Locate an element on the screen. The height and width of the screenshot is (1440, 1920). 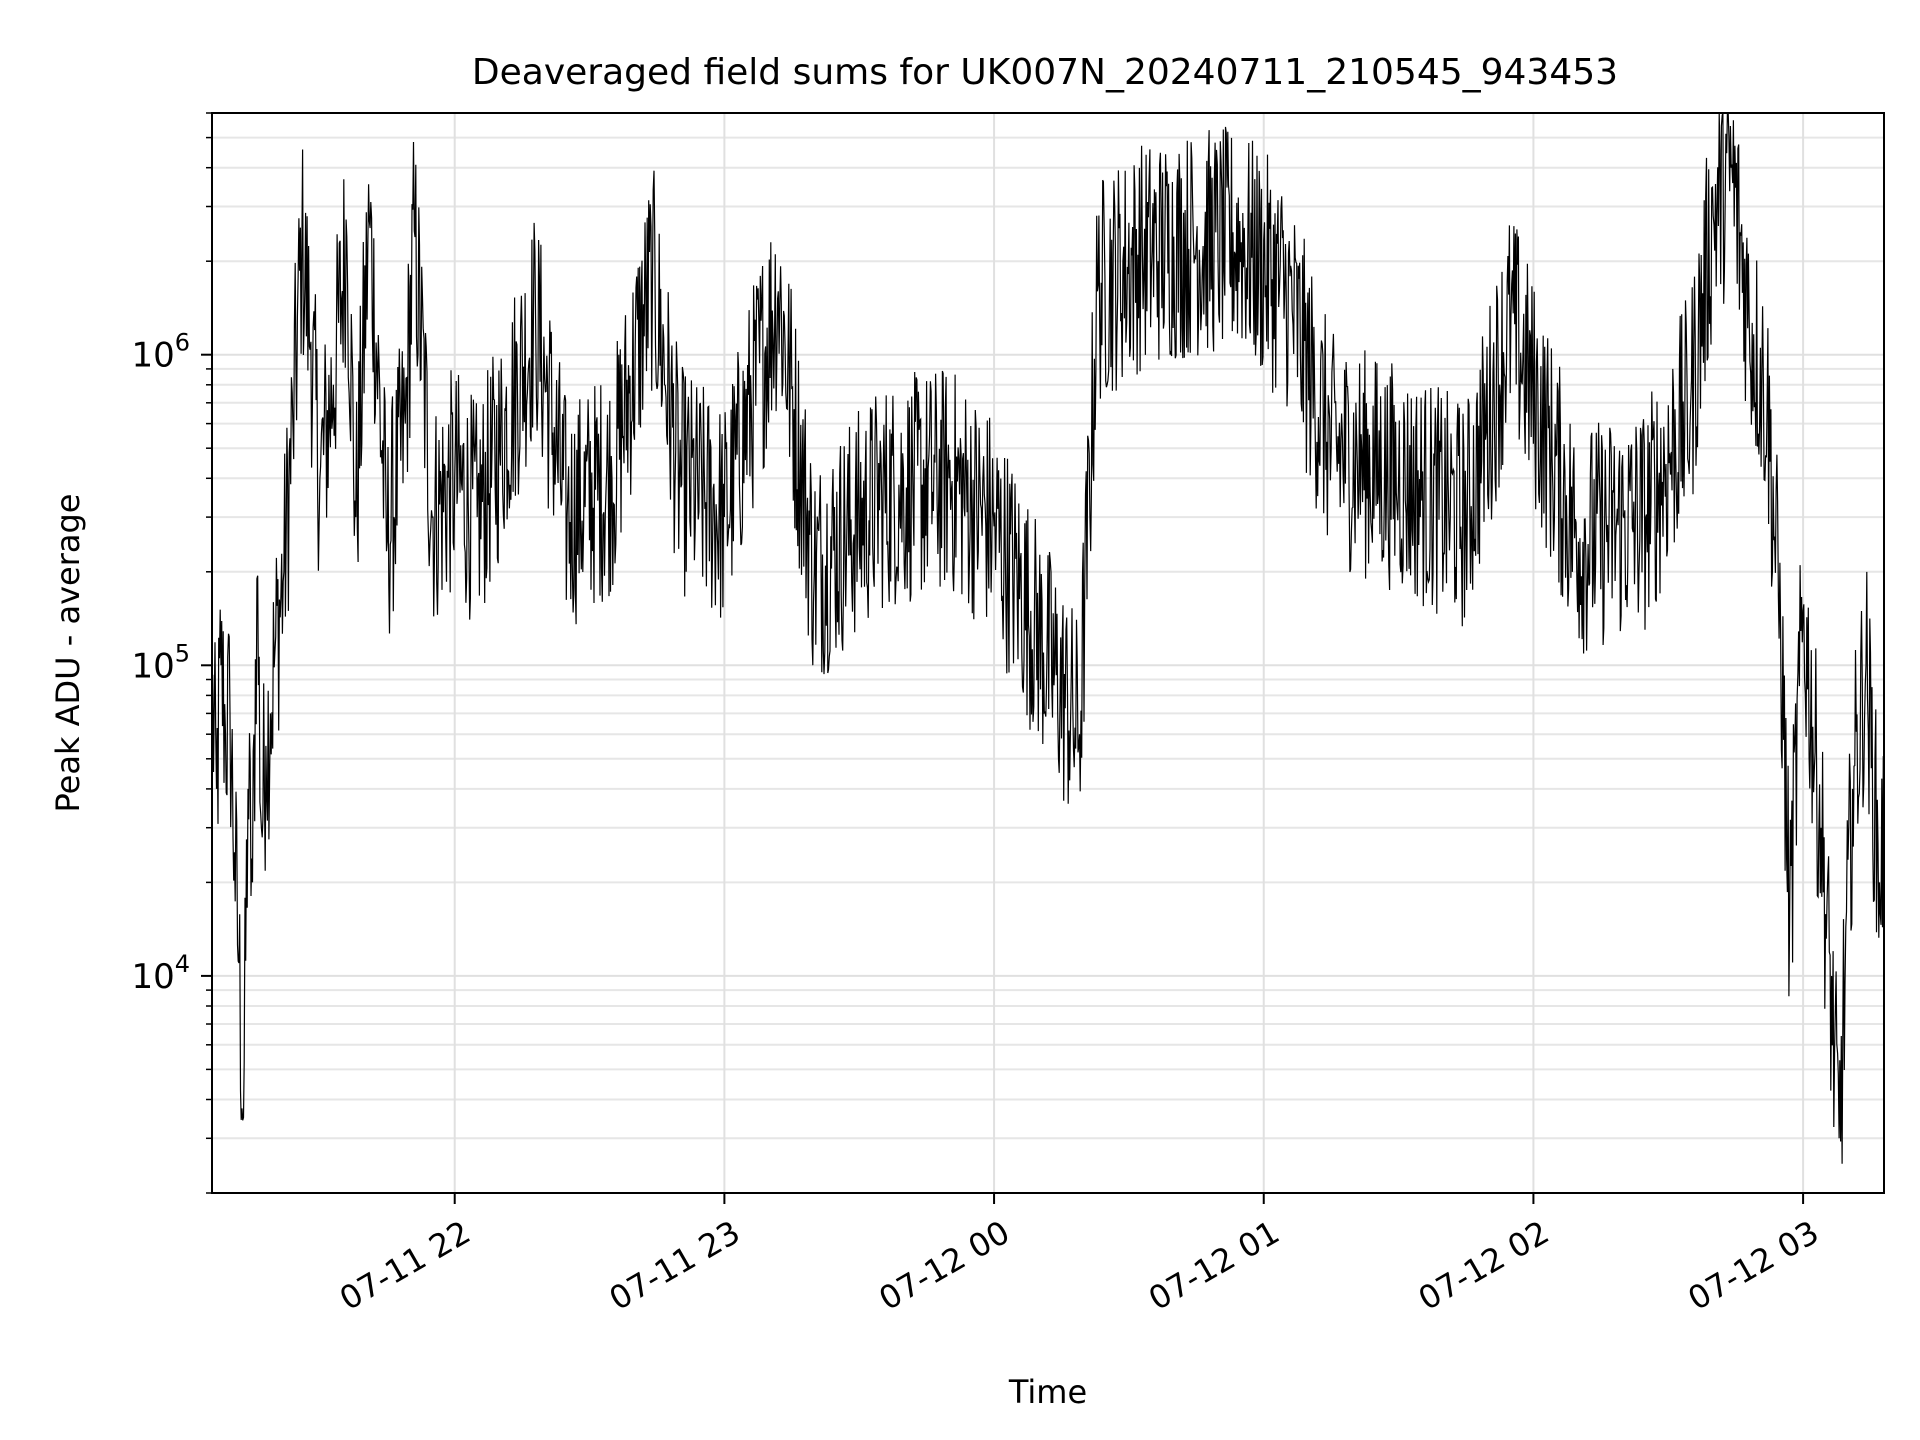
x-axis-label: Time is located at coordinates (1047, 1392).